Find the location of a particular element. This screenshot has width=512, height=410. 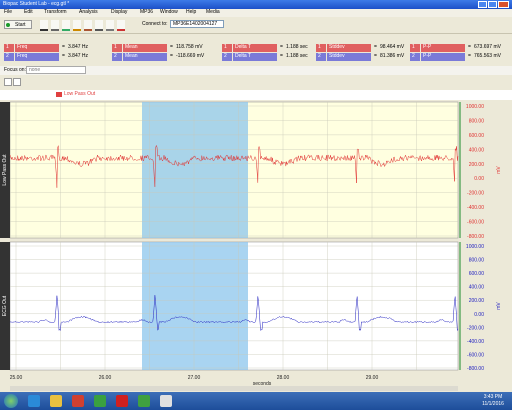

menu-item: Display is located at coordinates (119, 12).